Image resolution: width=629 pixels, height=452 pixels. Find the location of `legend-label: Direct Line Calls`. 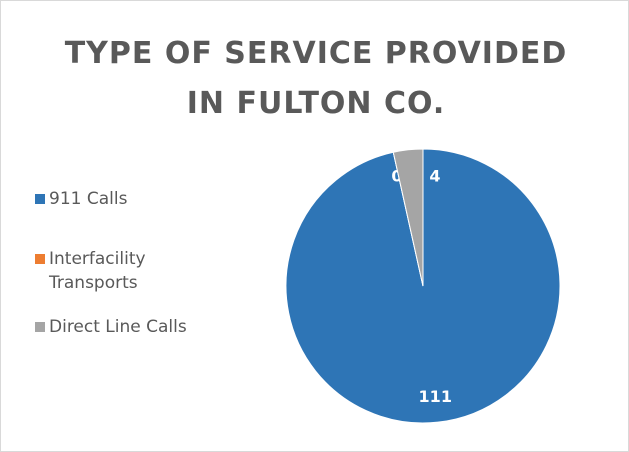

legend-label: Direct Line Calls is located at coordinates (118, 327).